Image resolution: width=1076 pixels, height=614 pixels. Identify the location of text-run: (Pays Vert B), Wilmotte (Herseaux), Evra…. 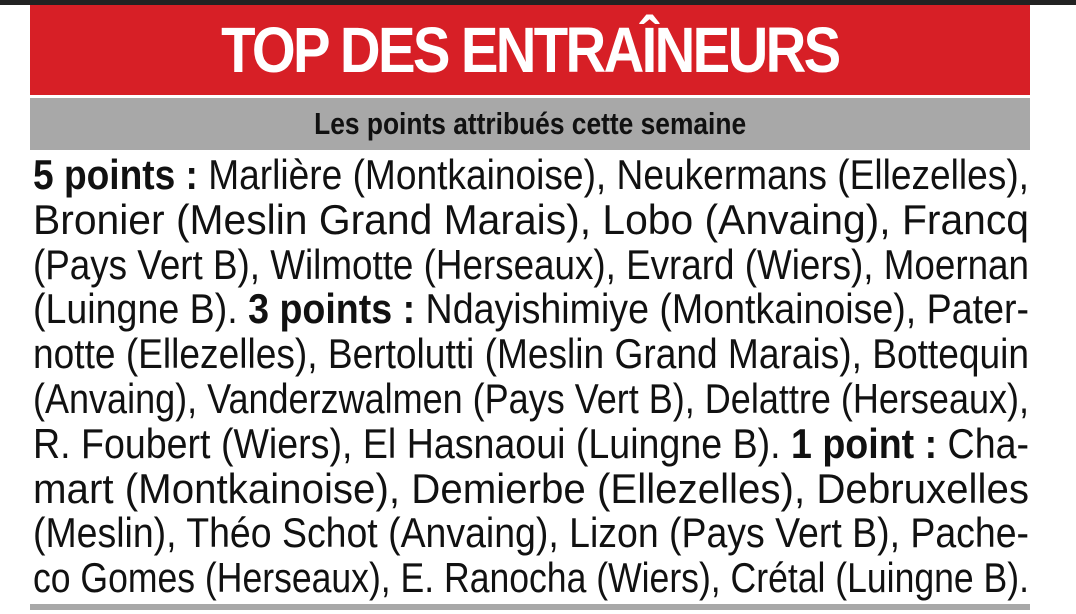
(531, 264).